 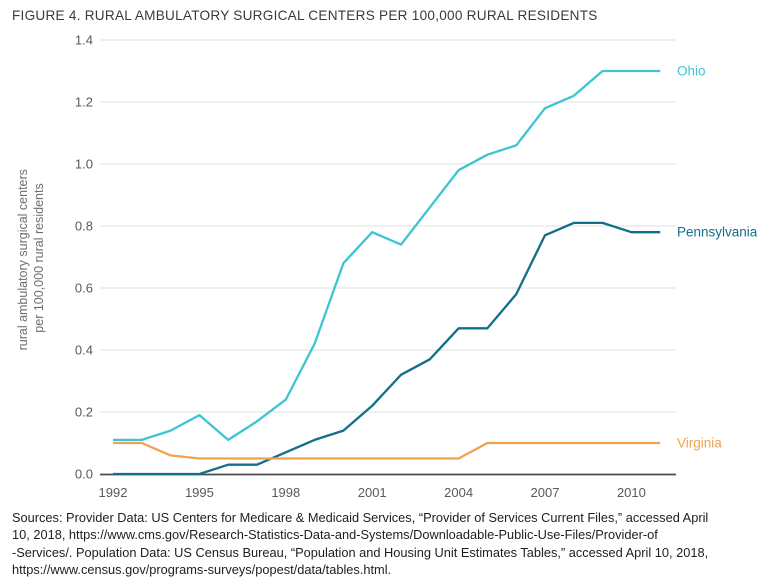 What do you see at coordinates (631, 492) in the screenshot?
I see `x-tick-label: 2010` at bounding box center [631, 492].